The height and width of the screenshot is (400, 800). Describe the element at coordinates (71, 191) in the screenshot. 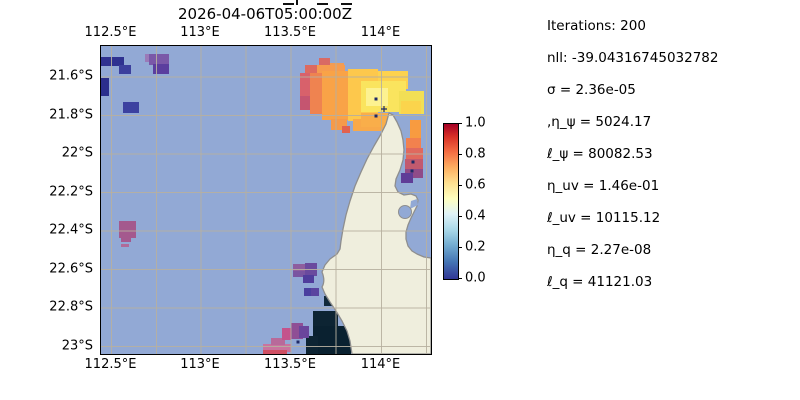

I see `y-tick-label: 22.2°S` at that location.